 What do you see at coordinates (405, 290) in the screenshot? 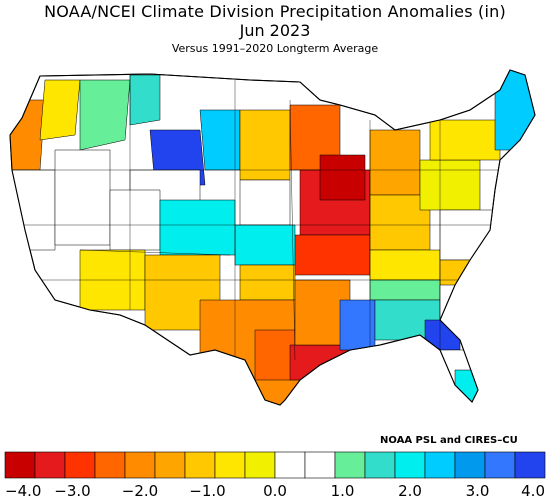
I see `region-tennessee` at bounding box center [405, 290].